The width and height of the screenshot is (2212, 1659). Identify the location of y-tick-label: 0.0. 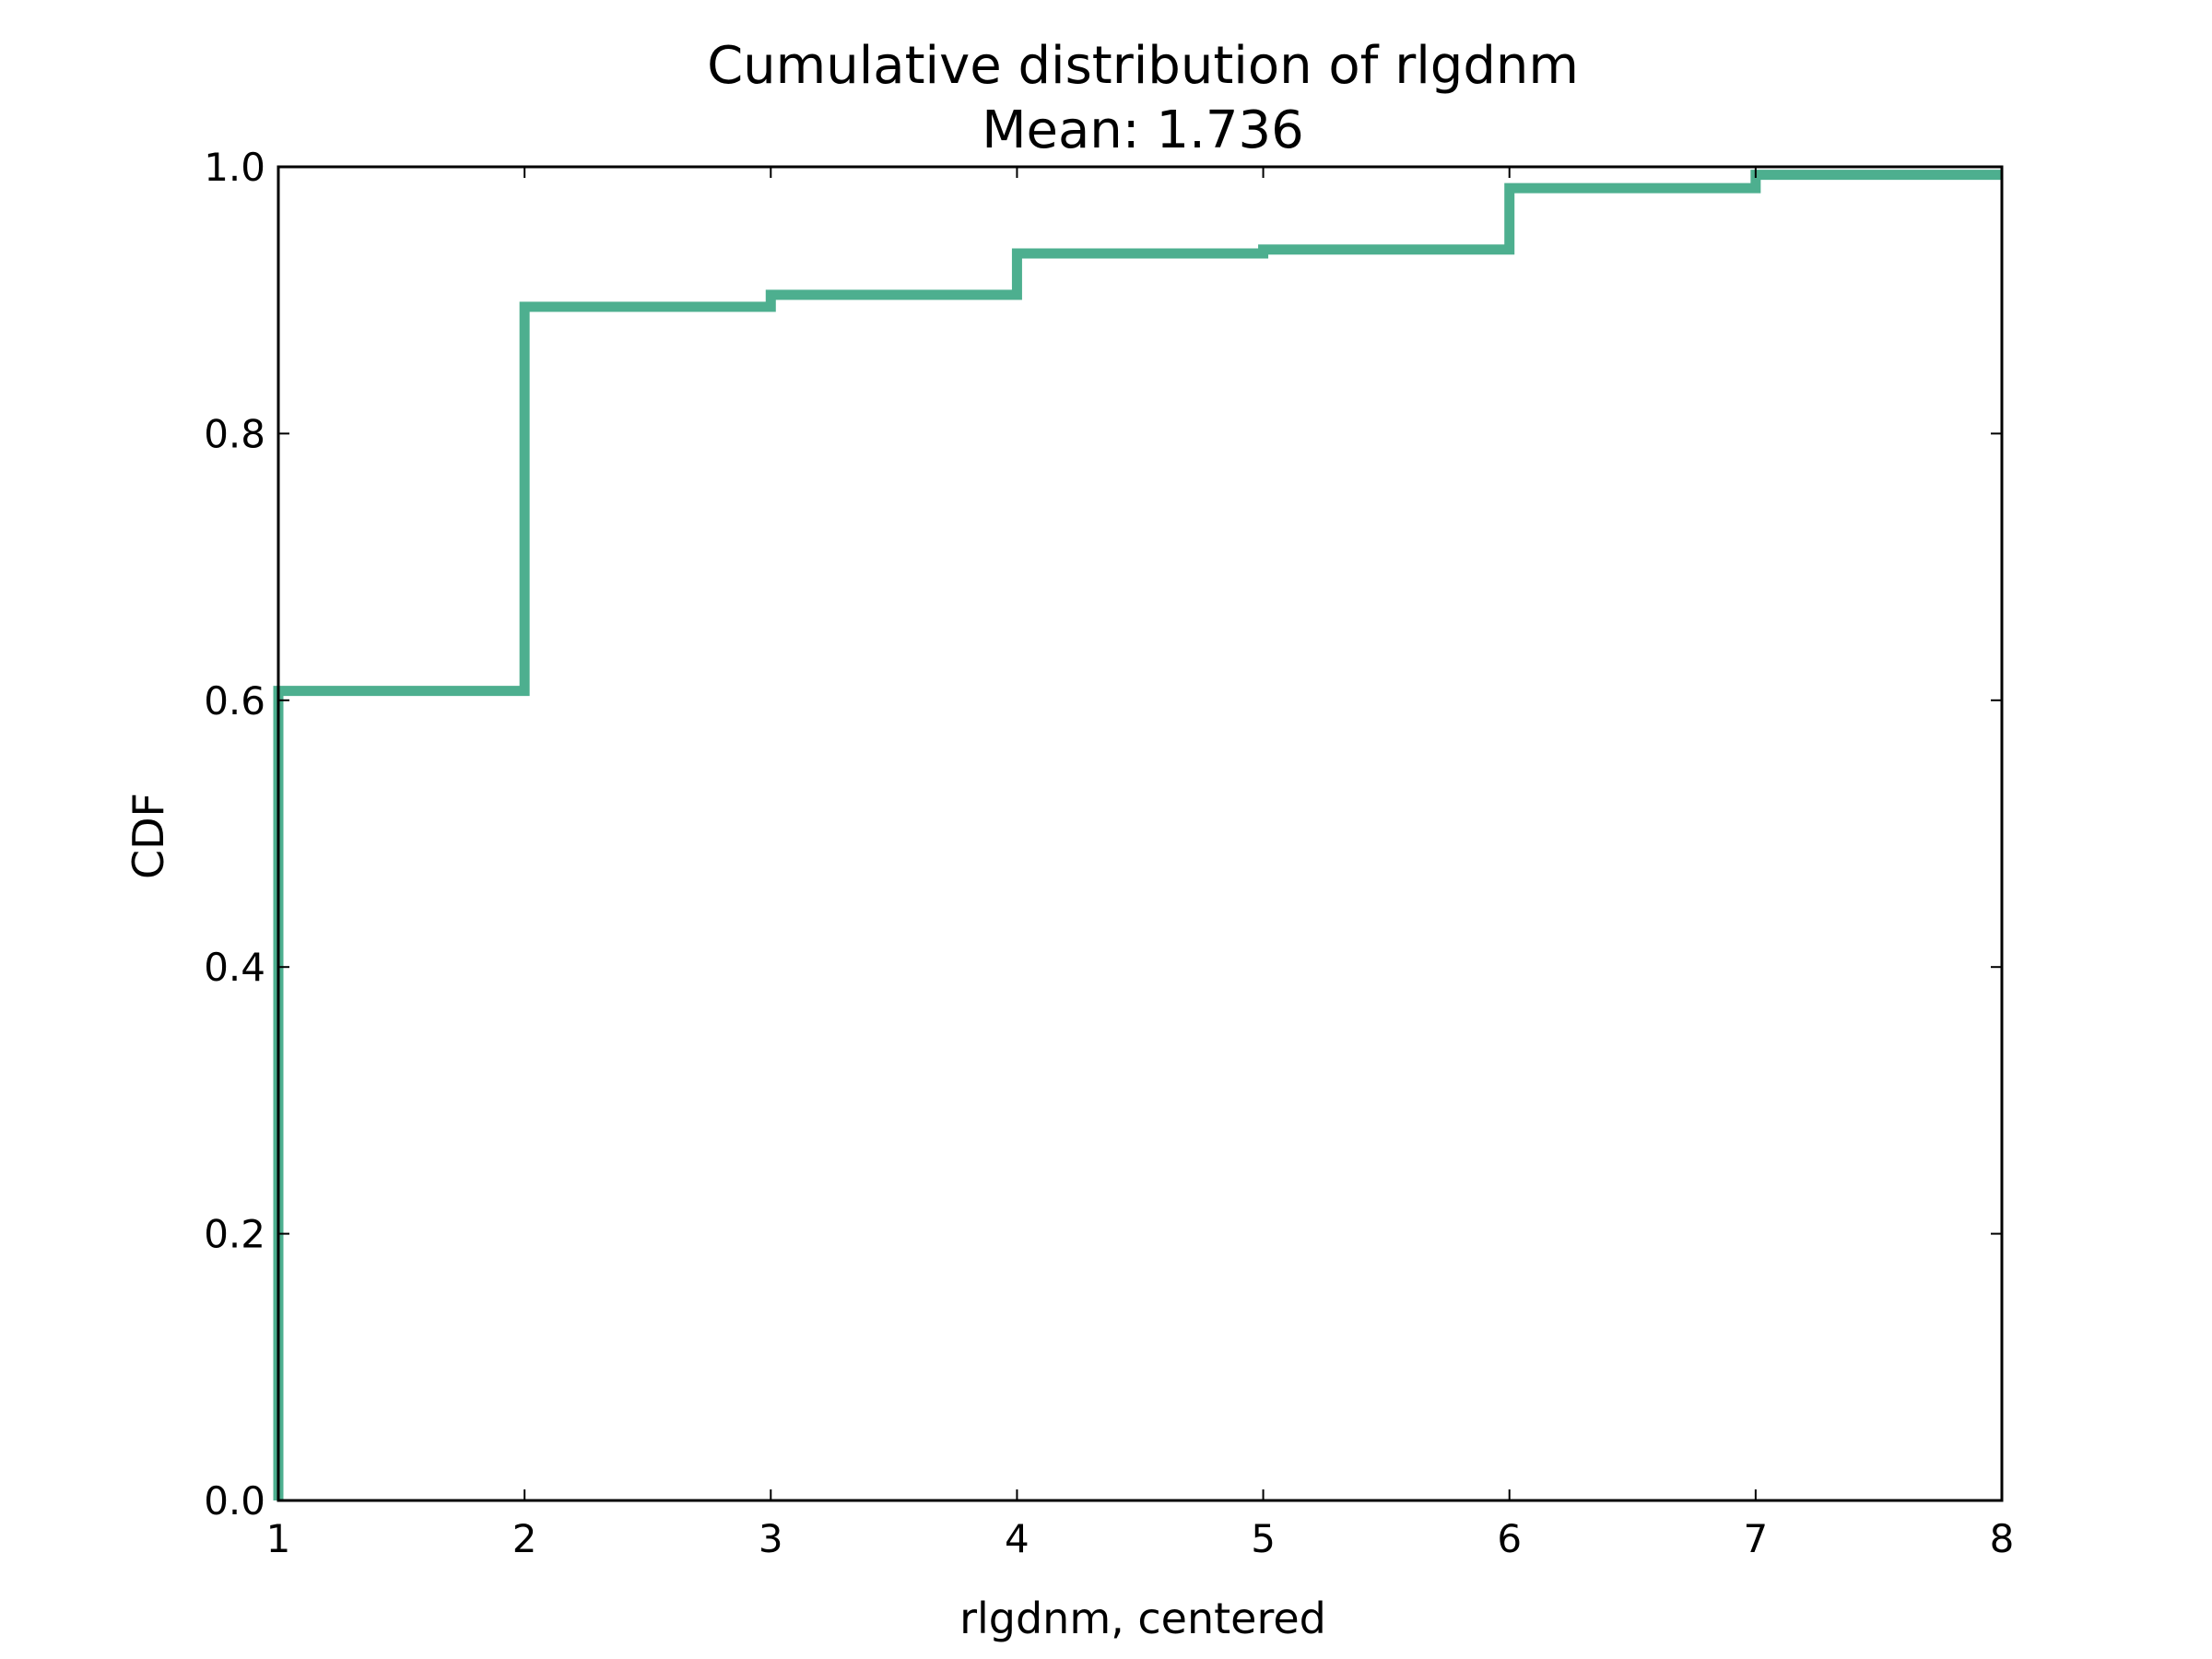
(234, 1501).